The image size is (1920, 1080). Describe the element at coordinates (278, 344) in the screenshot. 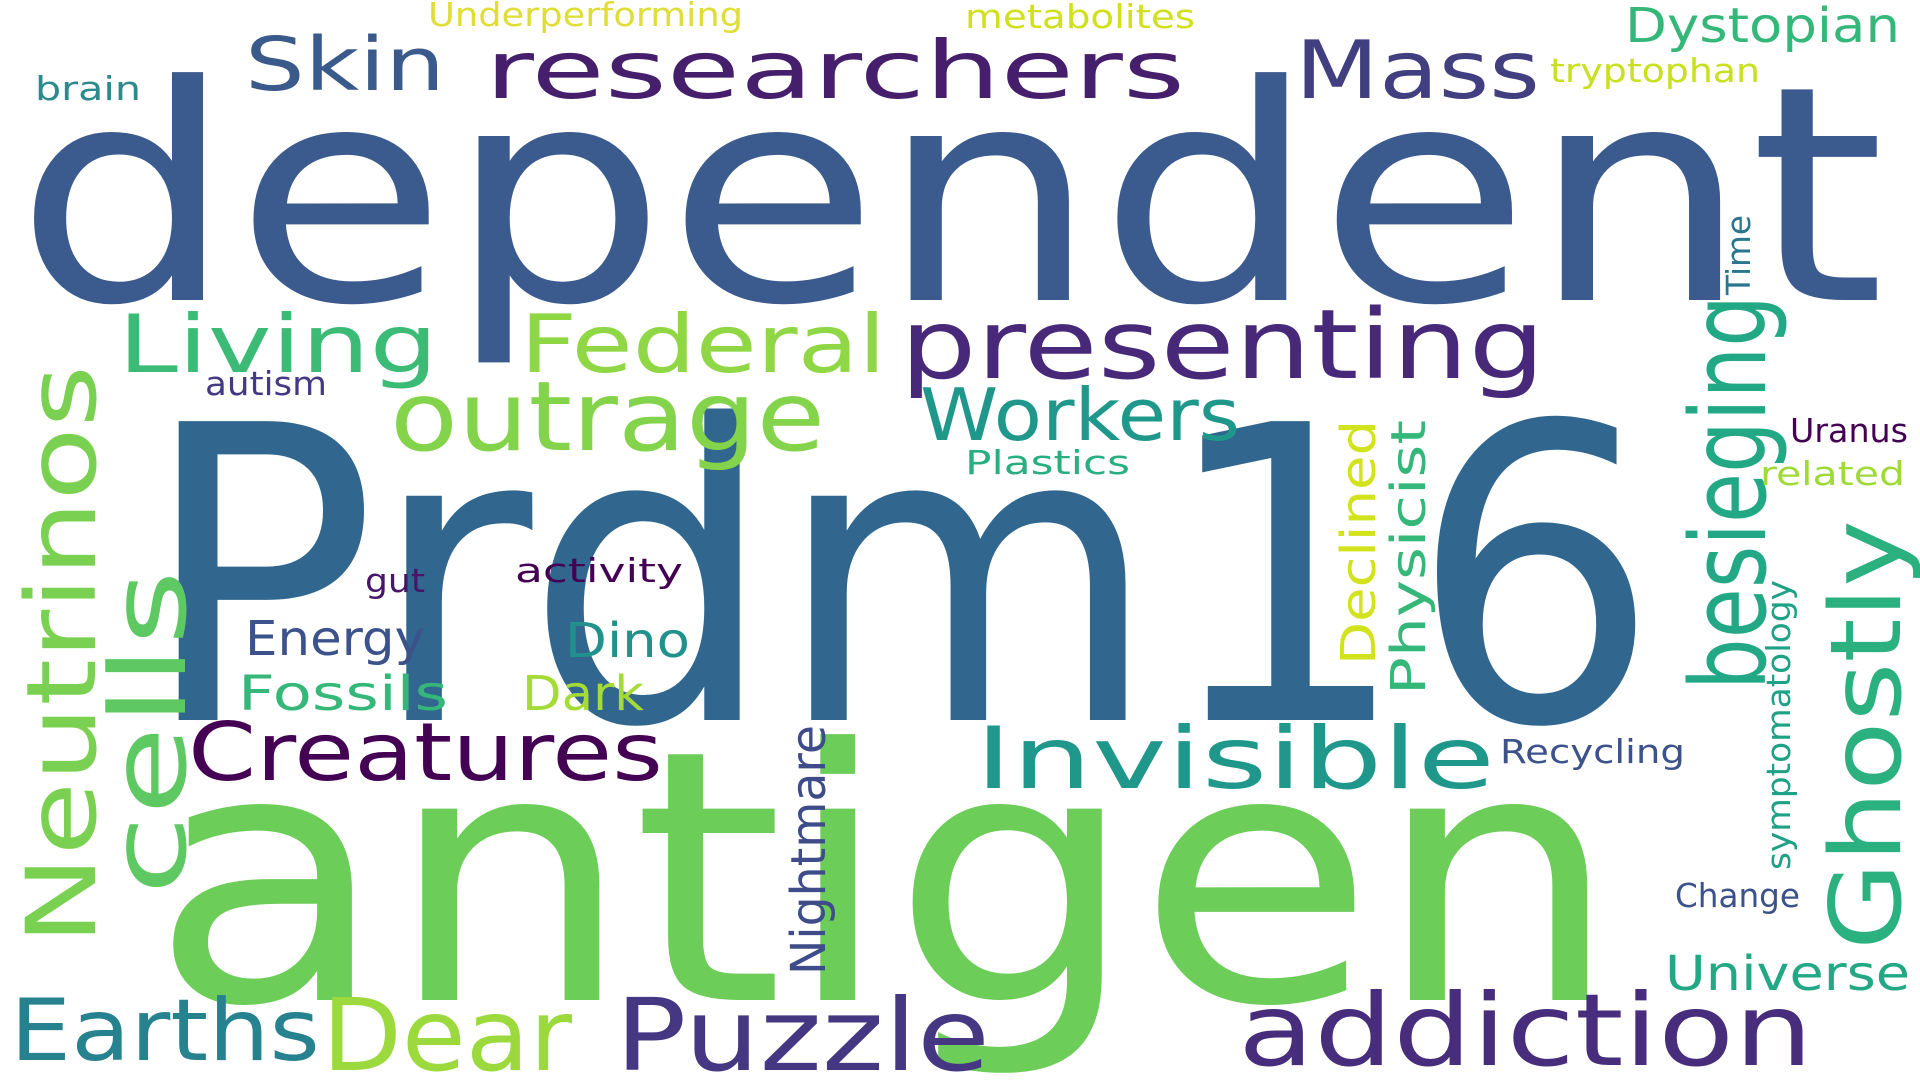

I see `word-living: Living` at that location.